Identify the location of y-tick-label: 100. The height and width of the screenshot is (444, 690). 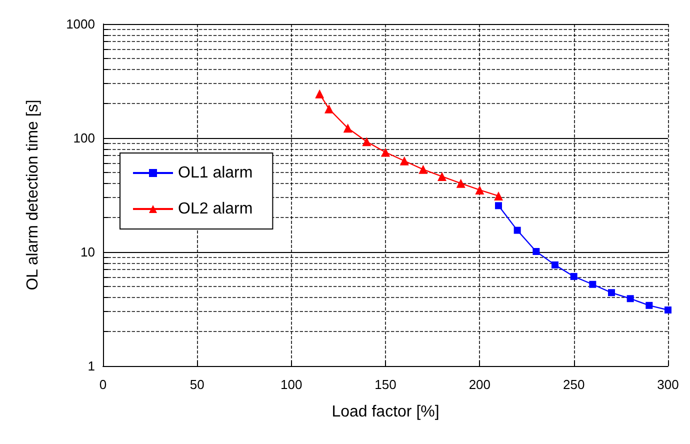
(84, 138).